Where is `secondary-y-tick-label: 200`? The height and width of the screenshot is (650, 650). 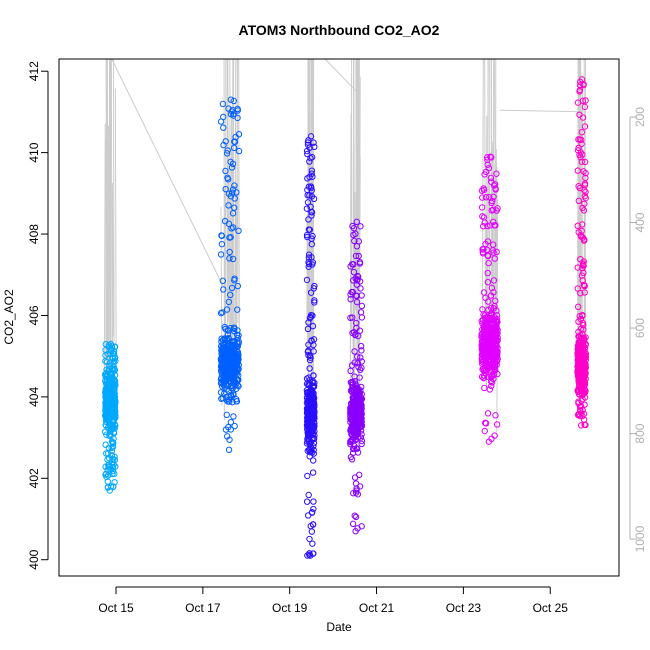 secondary-y-tick-label: 200 is located at coordinates (640, 117).